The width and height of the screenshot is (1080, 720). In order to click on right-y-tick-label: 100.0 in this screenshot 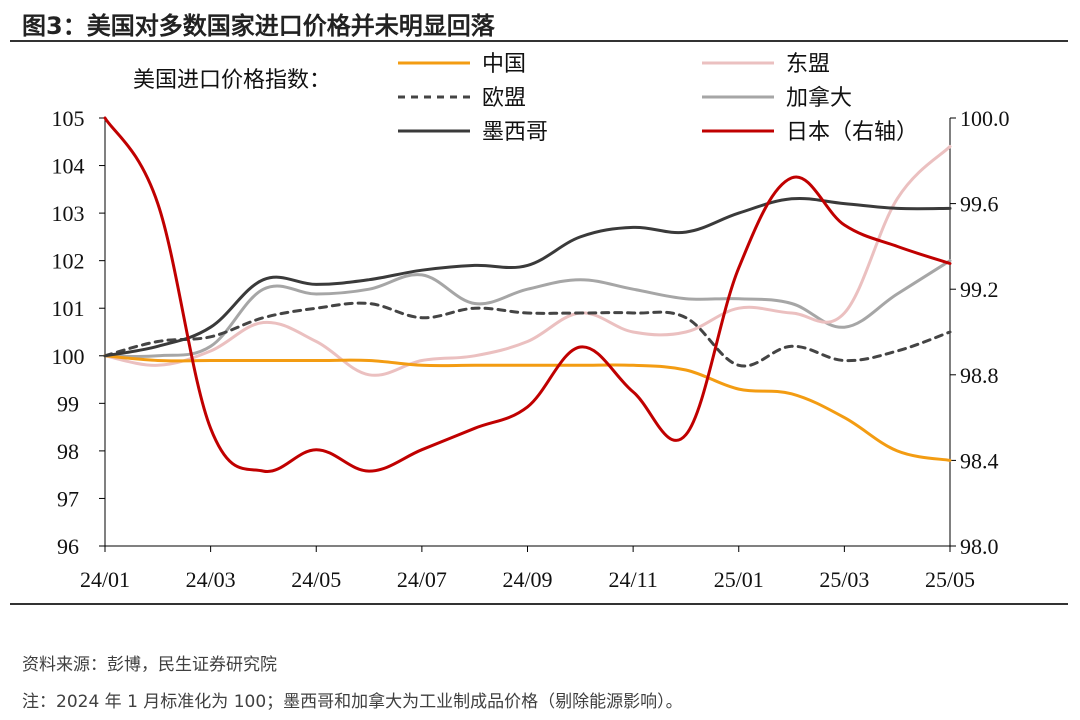, I will do `click(985, 118)`.